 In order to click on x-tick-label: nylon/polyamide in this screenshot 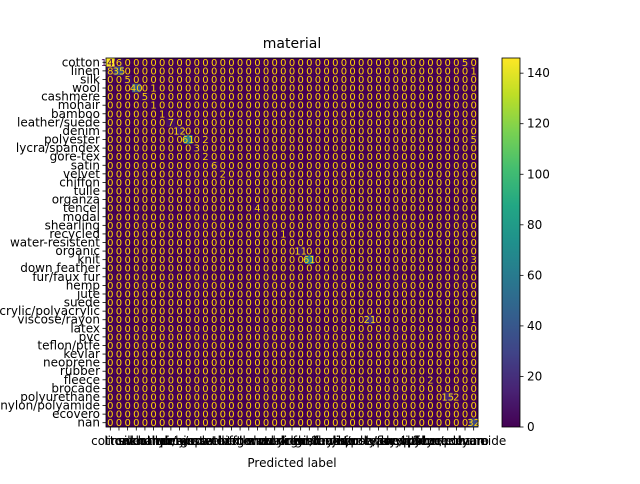, I will do `click(456, 441)`.